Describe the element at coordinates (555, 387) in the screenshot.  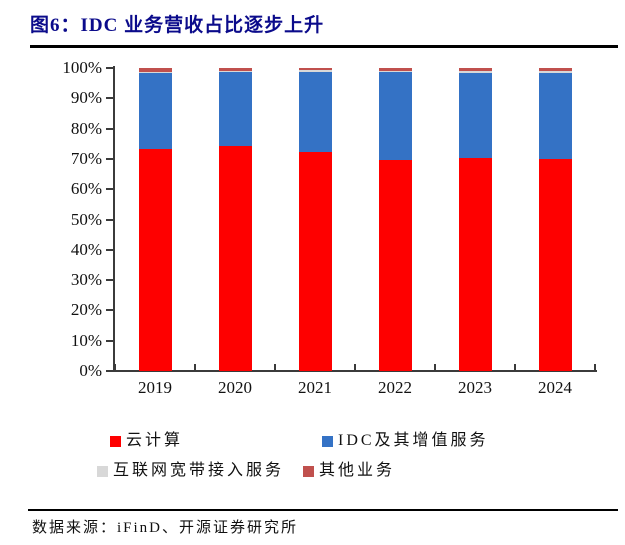
I see `category-label: 2024` at that location.